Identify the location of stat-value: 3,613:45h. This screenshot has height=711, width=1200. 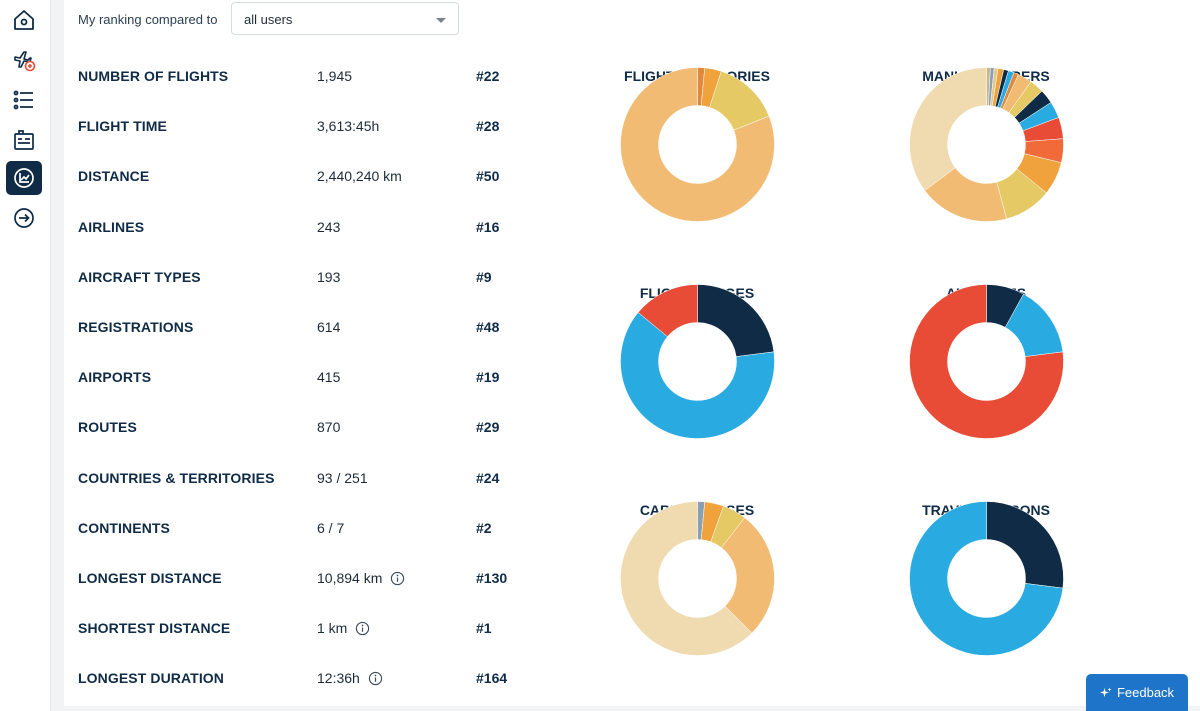
(348, 126).